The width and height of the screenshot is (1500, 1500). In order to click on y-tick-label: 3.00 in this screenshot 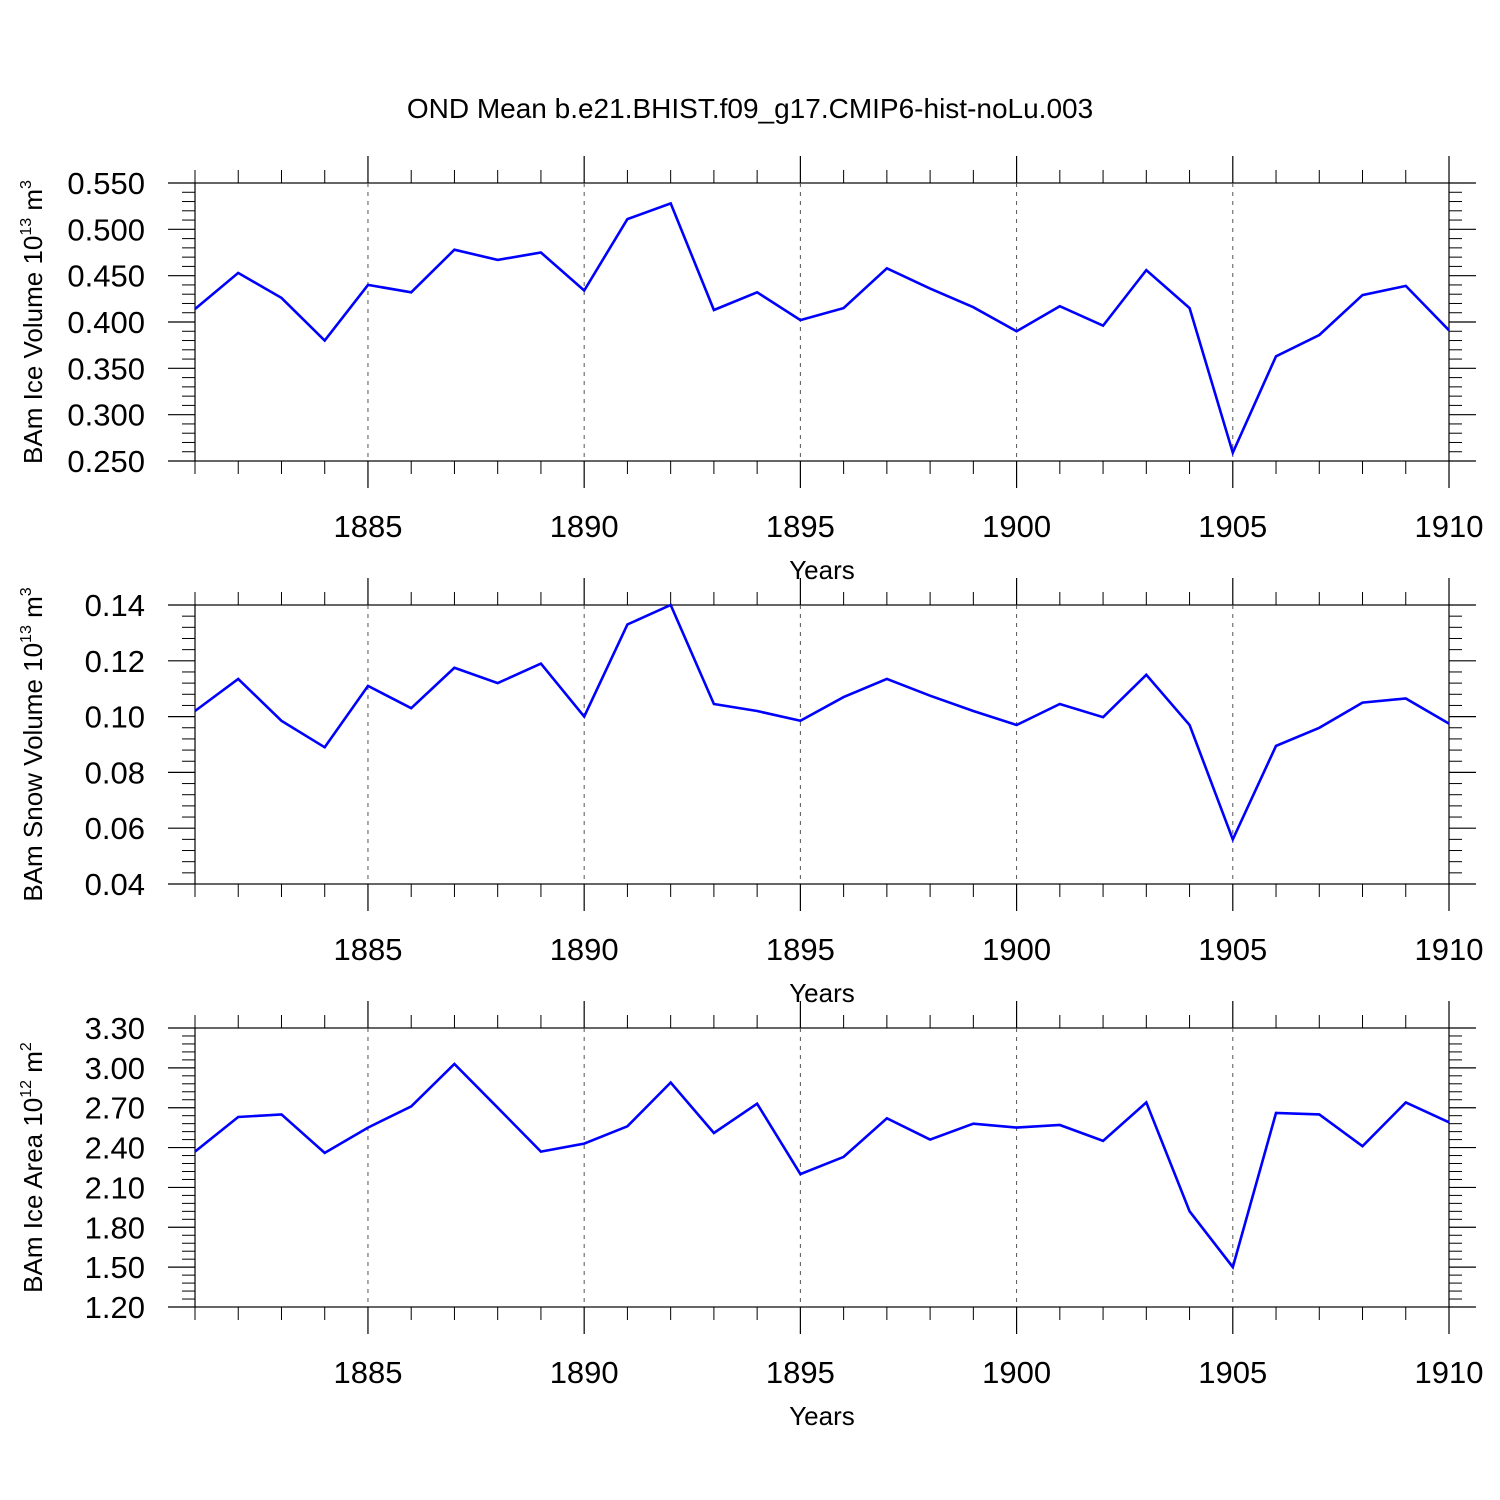, I will do `click(115, 1068)`.